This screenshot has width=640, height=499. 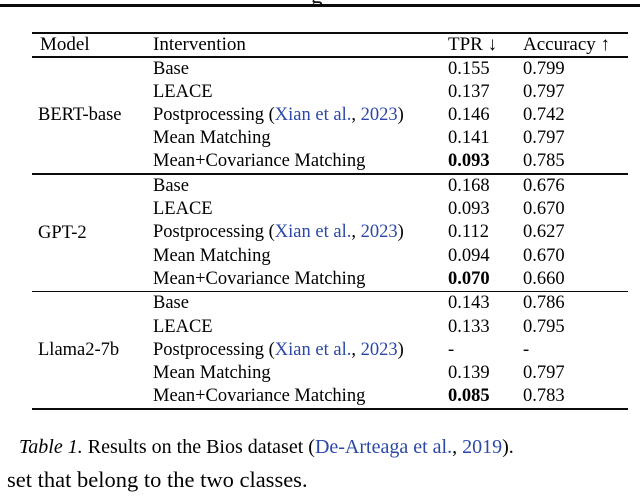 What do you see at coordinates (526, 349) in the screenshot?
I see `accuracy-cell: -` at bounding box center [526, 349].